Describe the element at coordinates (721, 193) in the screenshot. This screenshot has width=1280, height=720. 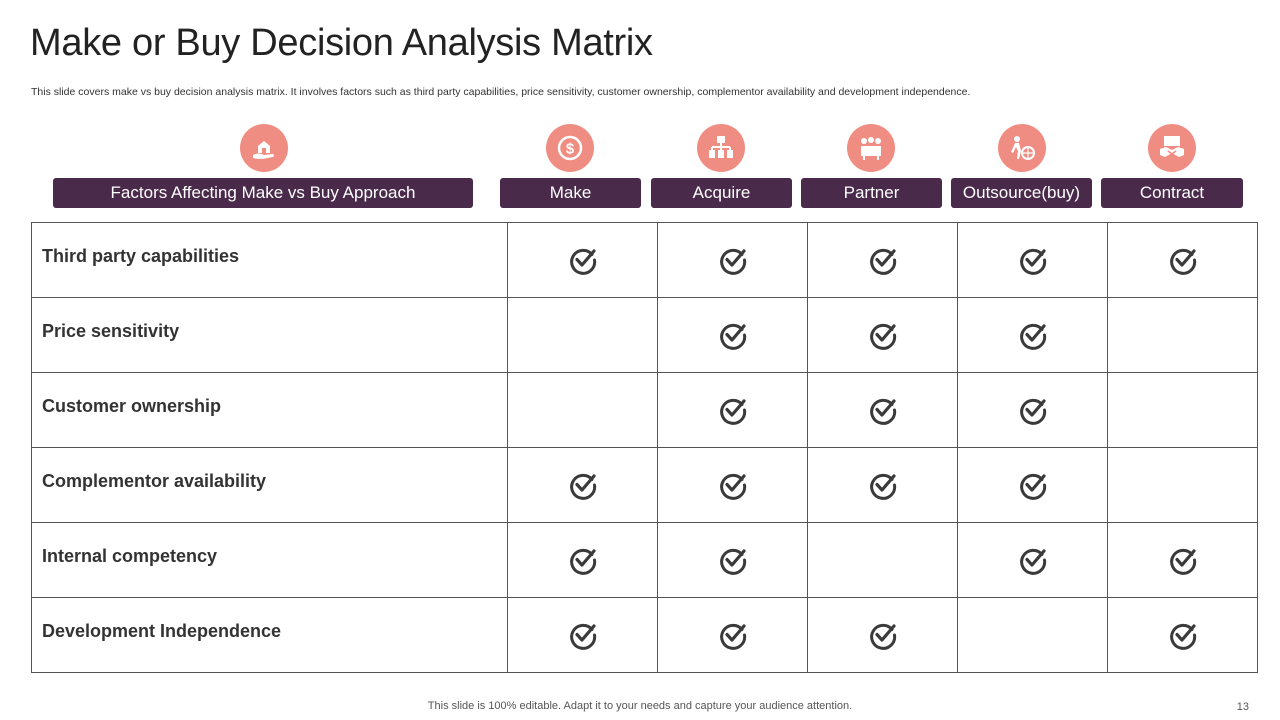
I see `header-acquire: Acquire` at that location.